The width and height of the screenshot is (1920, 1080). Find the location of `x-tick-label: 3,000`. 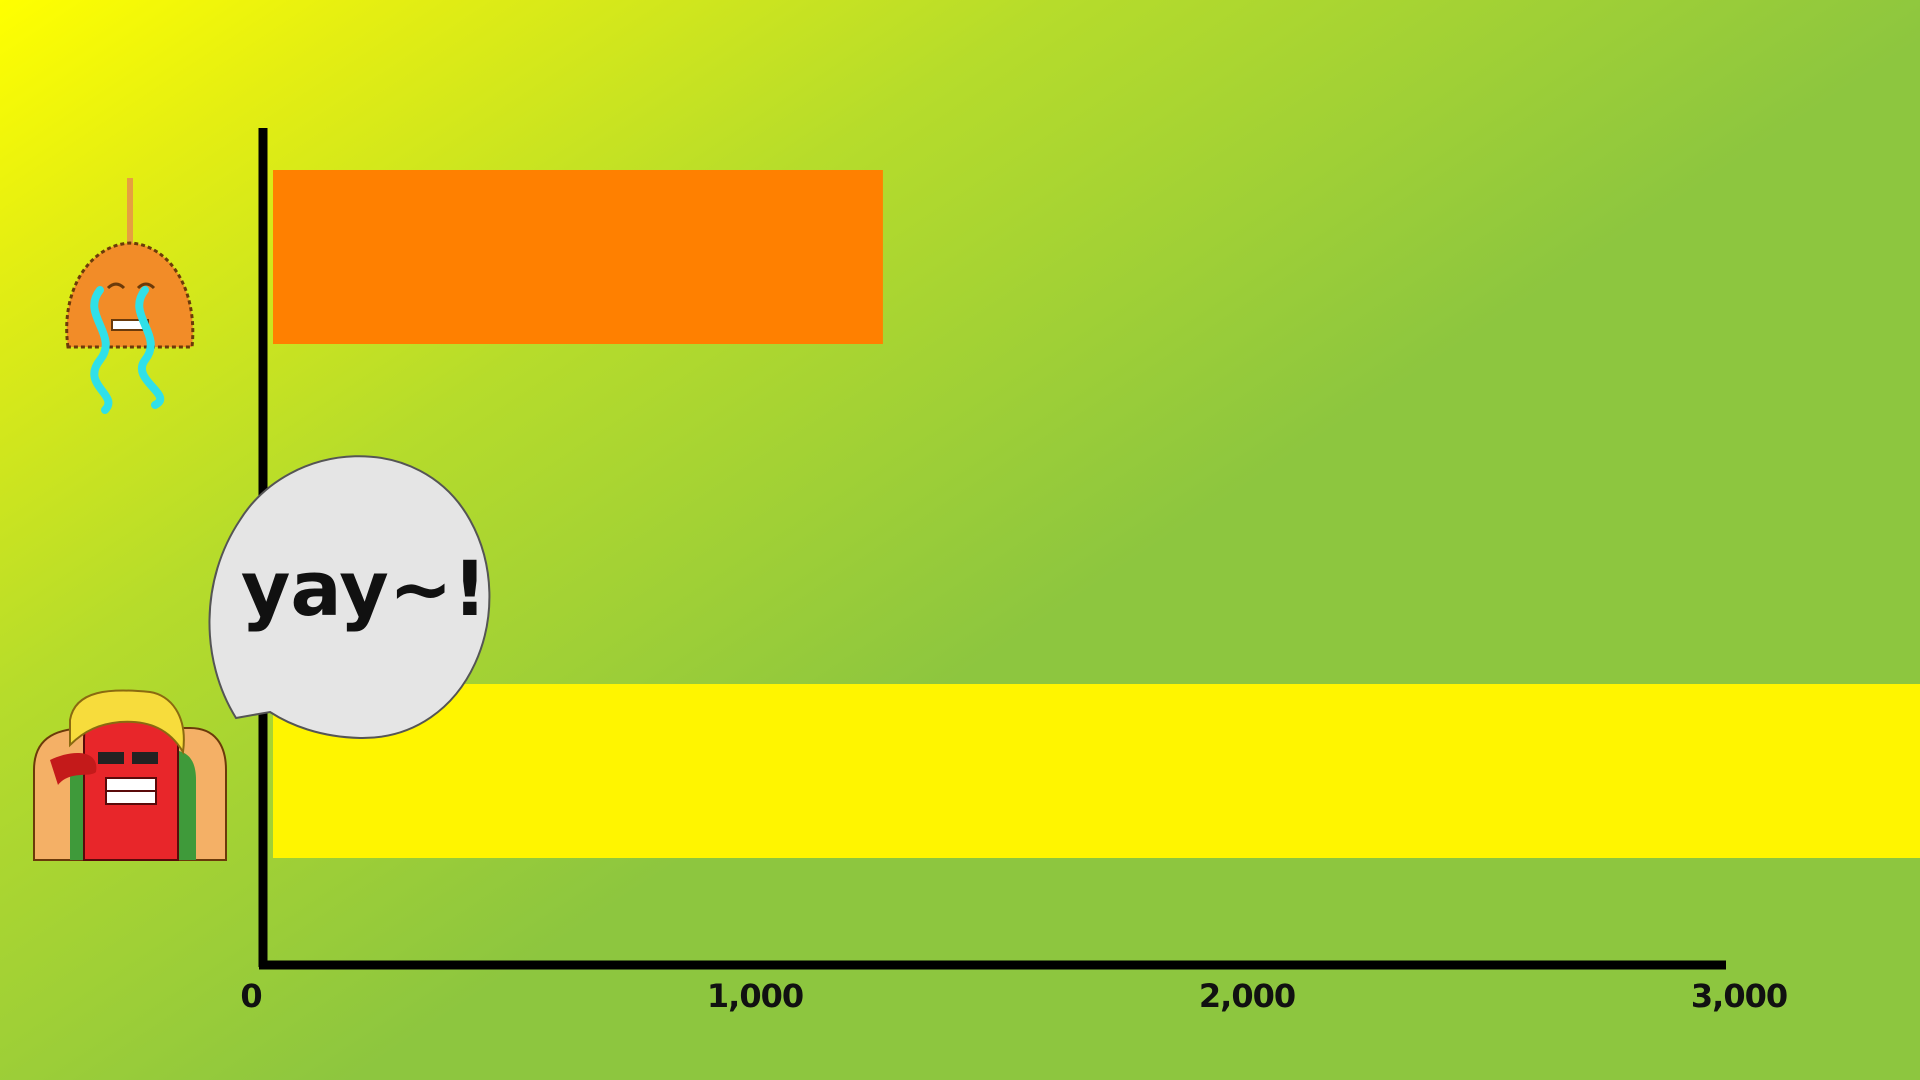

x-tick-label: 3,000 is located at coordinates (1739, 996).